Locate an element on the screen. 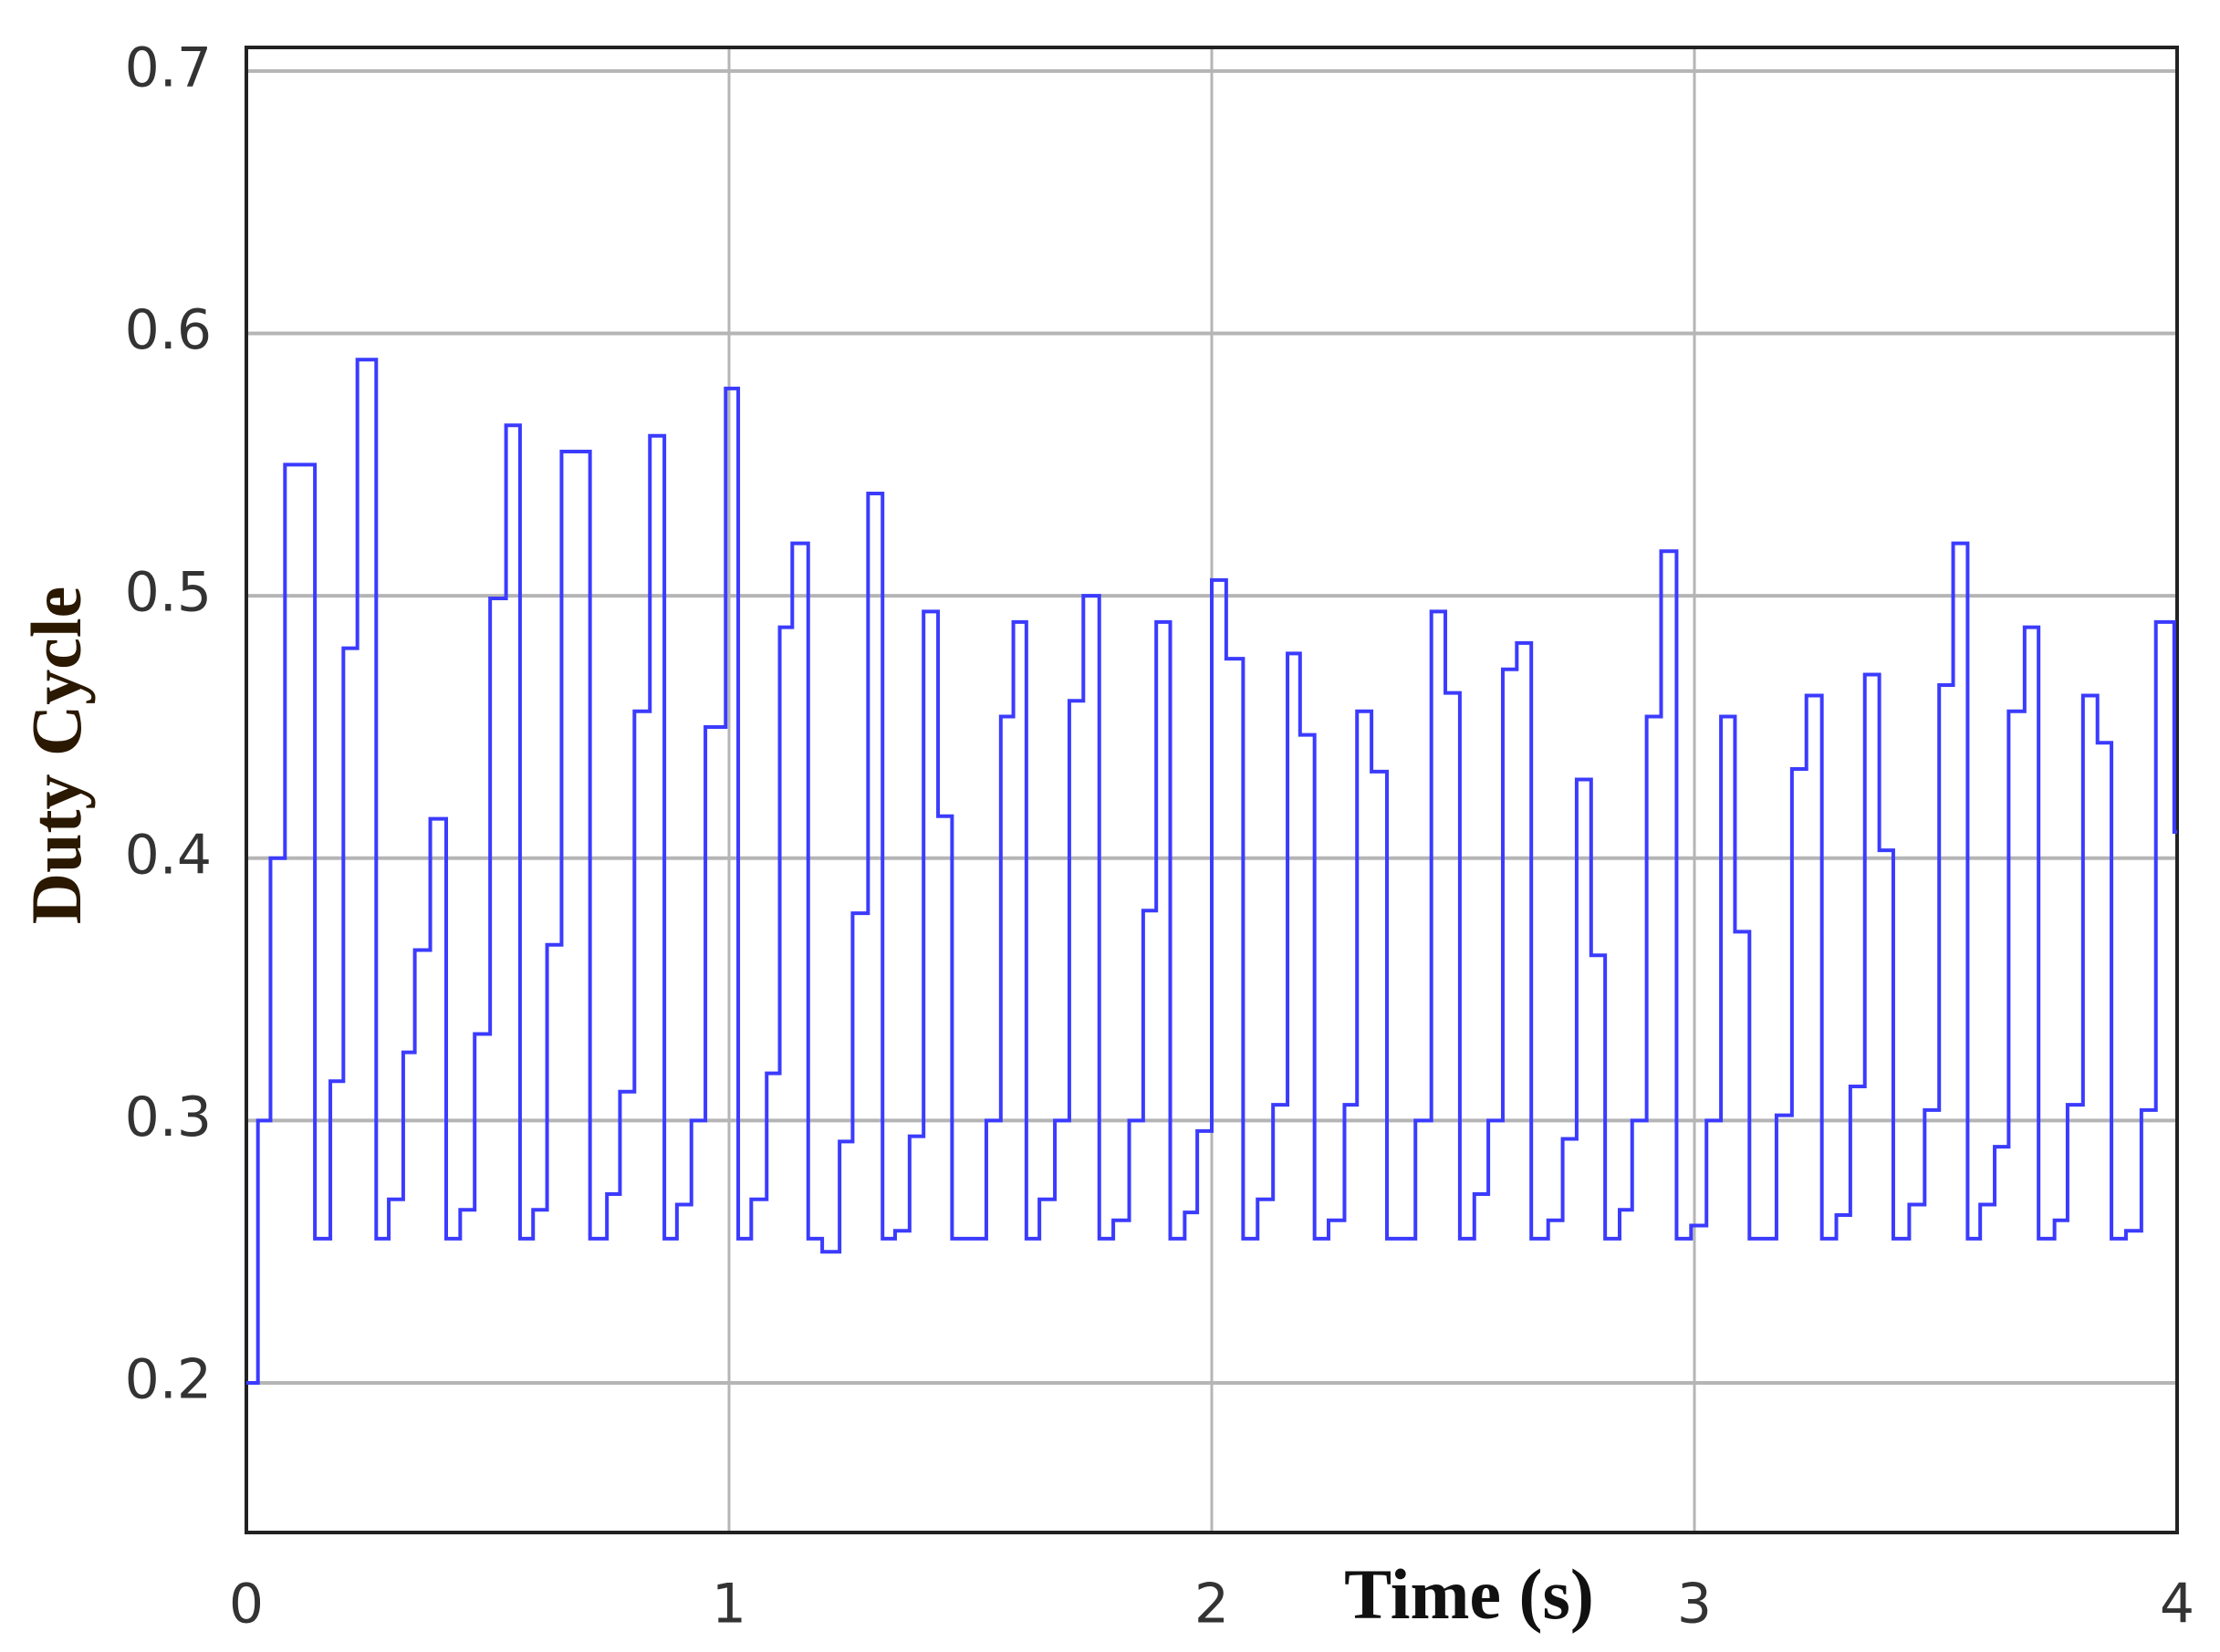 The height and width of the screenshot is (1652, 2220). y-tick-label: 0.6 is located at coordinates (168, 330).